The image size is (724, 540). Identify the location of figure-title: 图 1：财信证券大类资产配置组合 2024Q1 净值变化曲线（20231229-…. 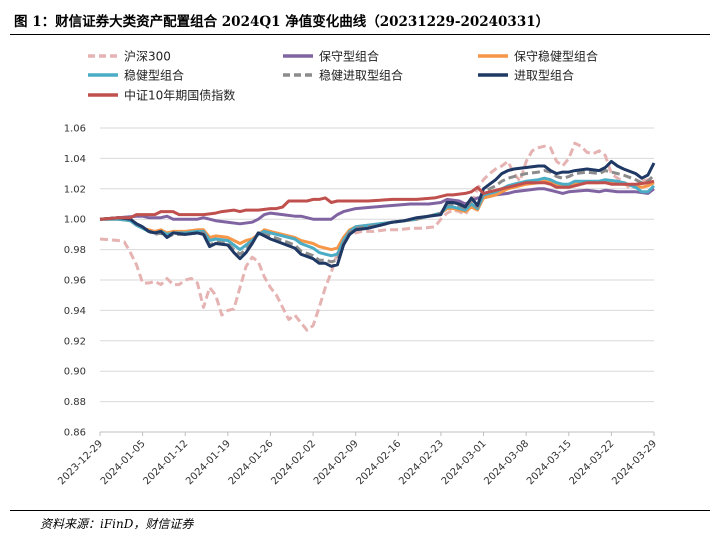
(282, 22).